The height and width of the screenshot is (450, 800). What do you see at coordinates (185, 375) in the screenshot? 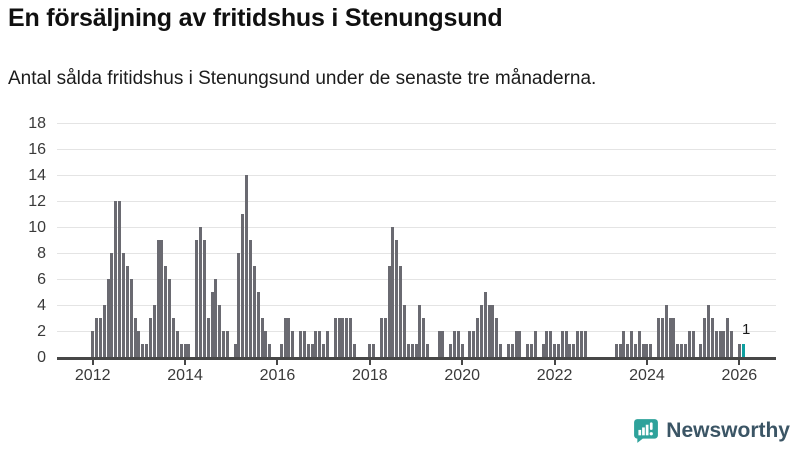
I see `x-tick-label: 2014` at bounding box center [185, 375].